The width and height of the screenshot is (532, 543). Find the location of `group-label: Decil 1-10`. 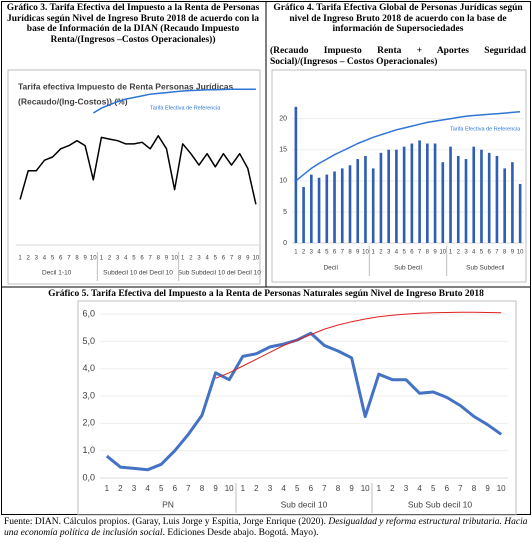

group-label: Decil 1-10 is located at coordinates (57, 273).